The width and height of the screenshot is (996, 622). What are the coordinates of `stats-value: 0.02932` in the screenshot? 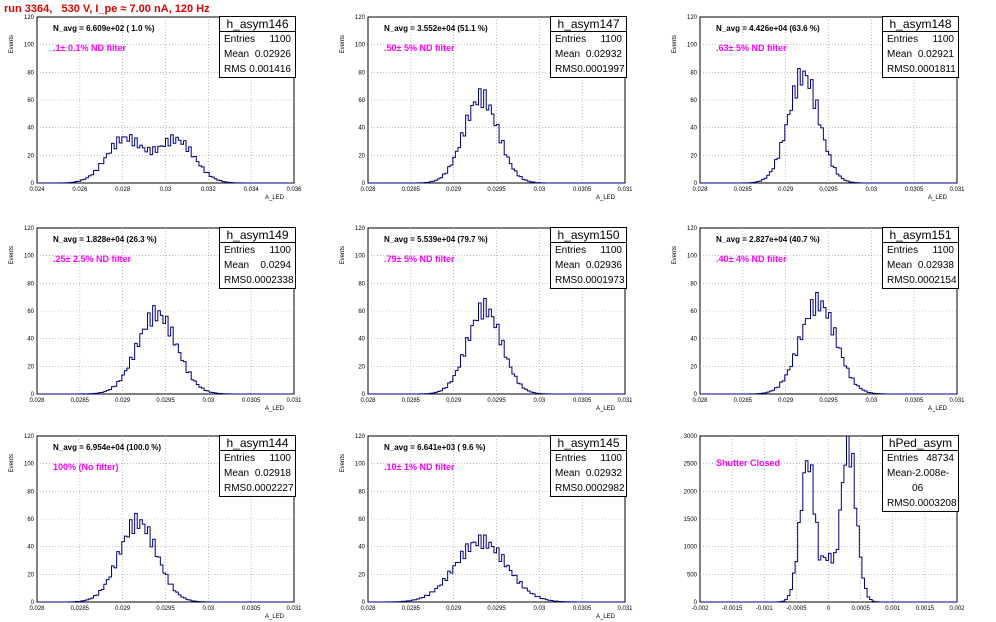 It's located at (603, 54).